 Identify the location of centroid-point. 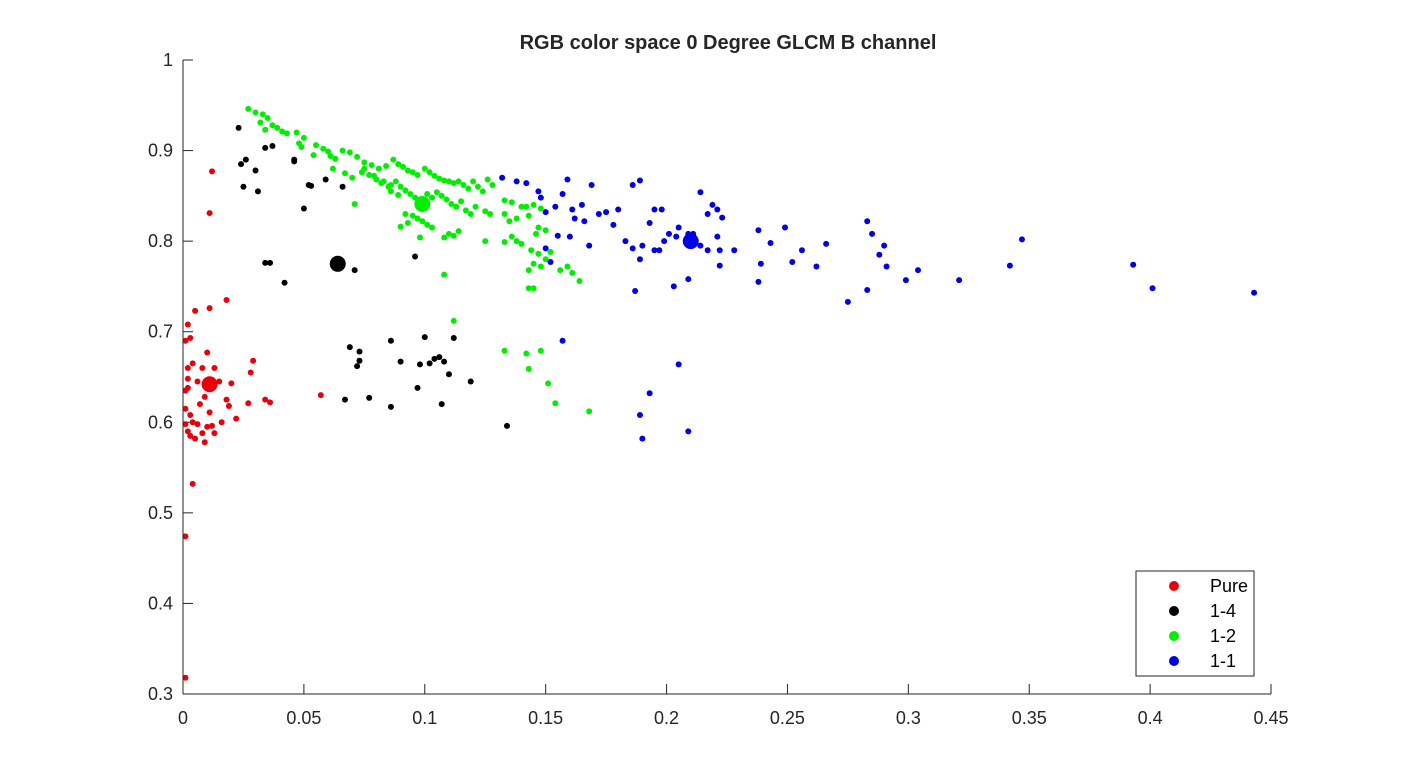
(422, 204).